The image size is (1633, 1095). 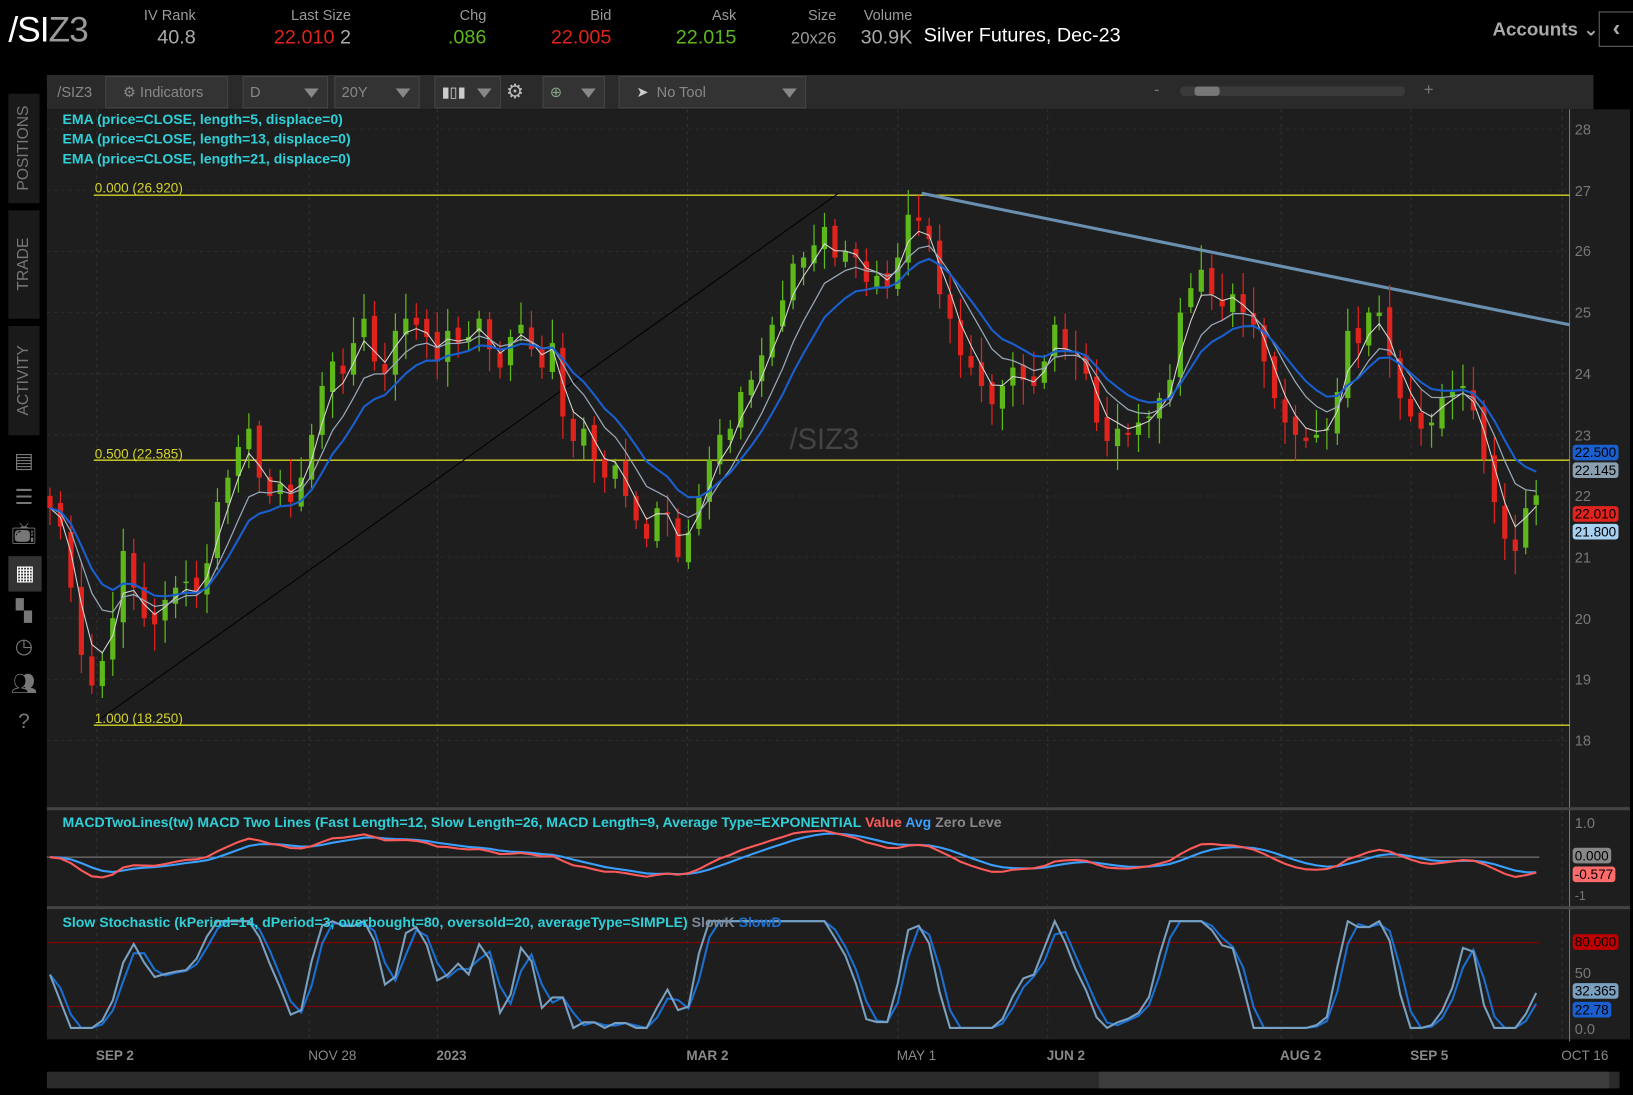 What do you see at coordinates (1207, 91) in the screenshot?
I see `zoom-slider-handle` at bounding box center [1207, 91].